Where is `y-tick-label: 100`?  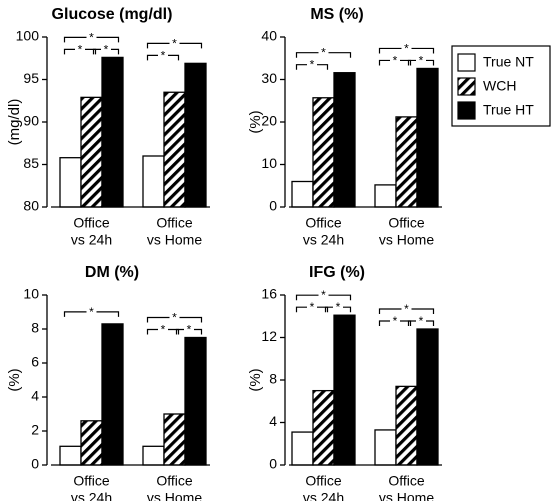 y-tick-label: 100 is located at coordinates (28, 36).